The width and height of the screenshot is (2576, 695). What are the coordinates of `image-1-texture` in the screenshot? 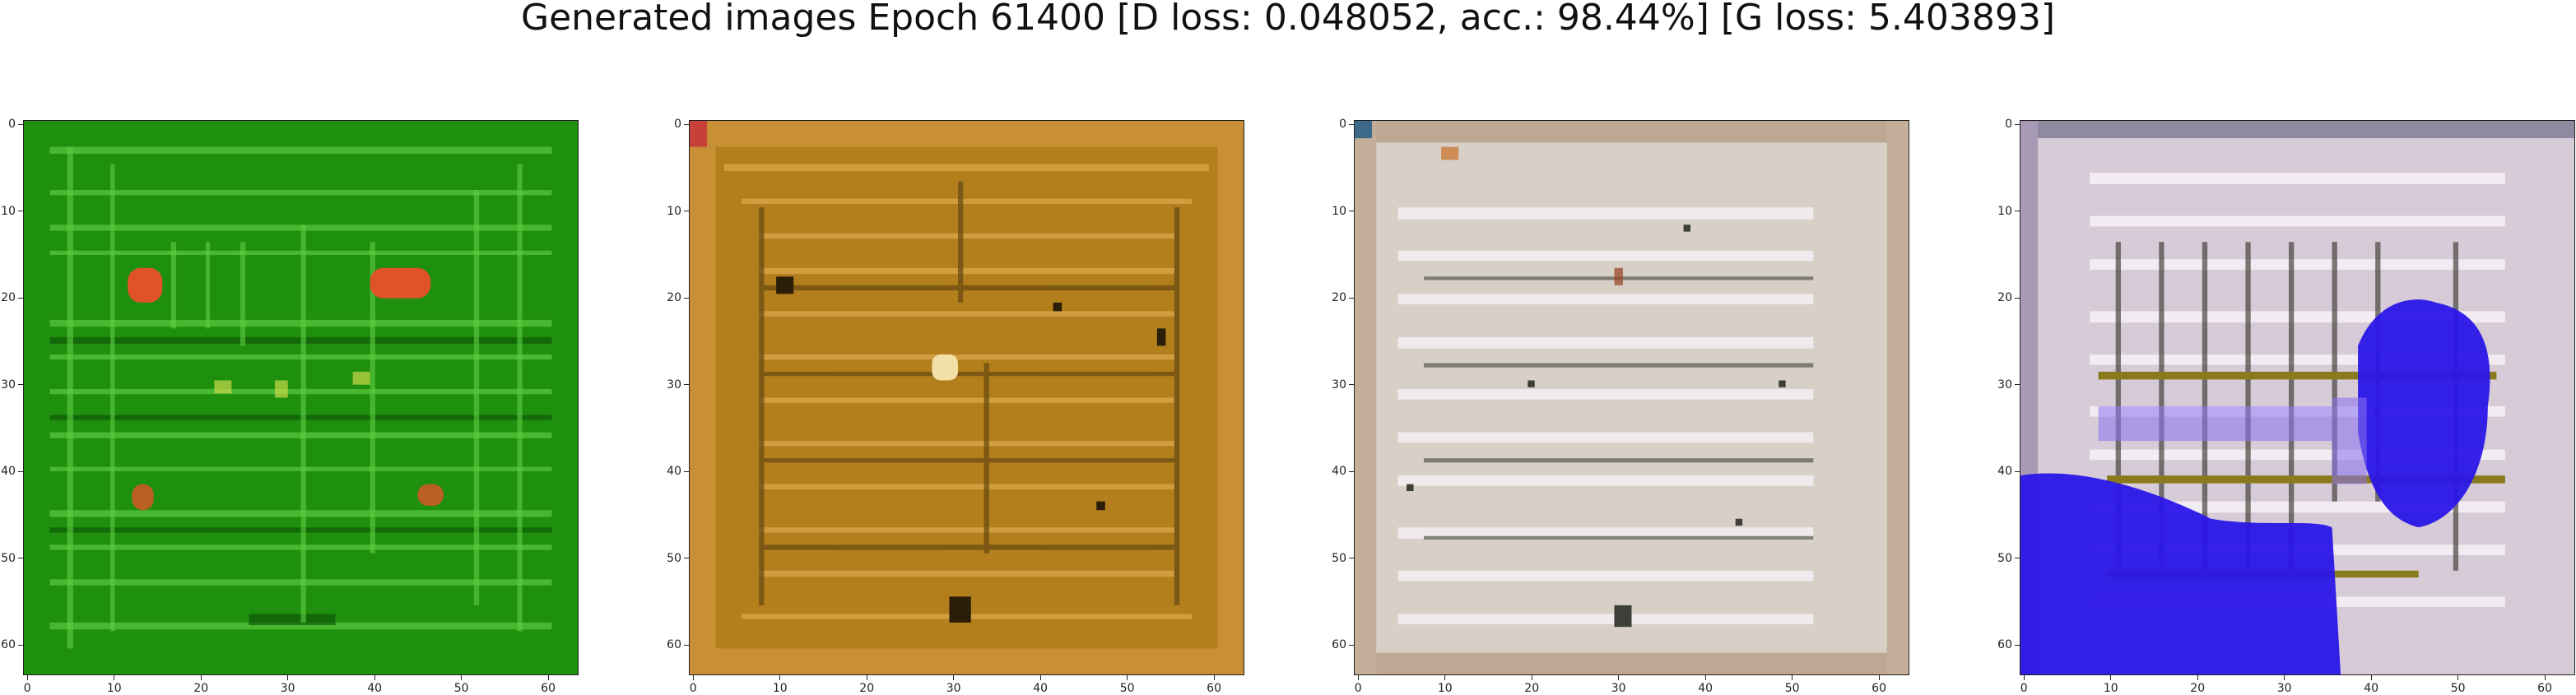 It's located at (300, 397).